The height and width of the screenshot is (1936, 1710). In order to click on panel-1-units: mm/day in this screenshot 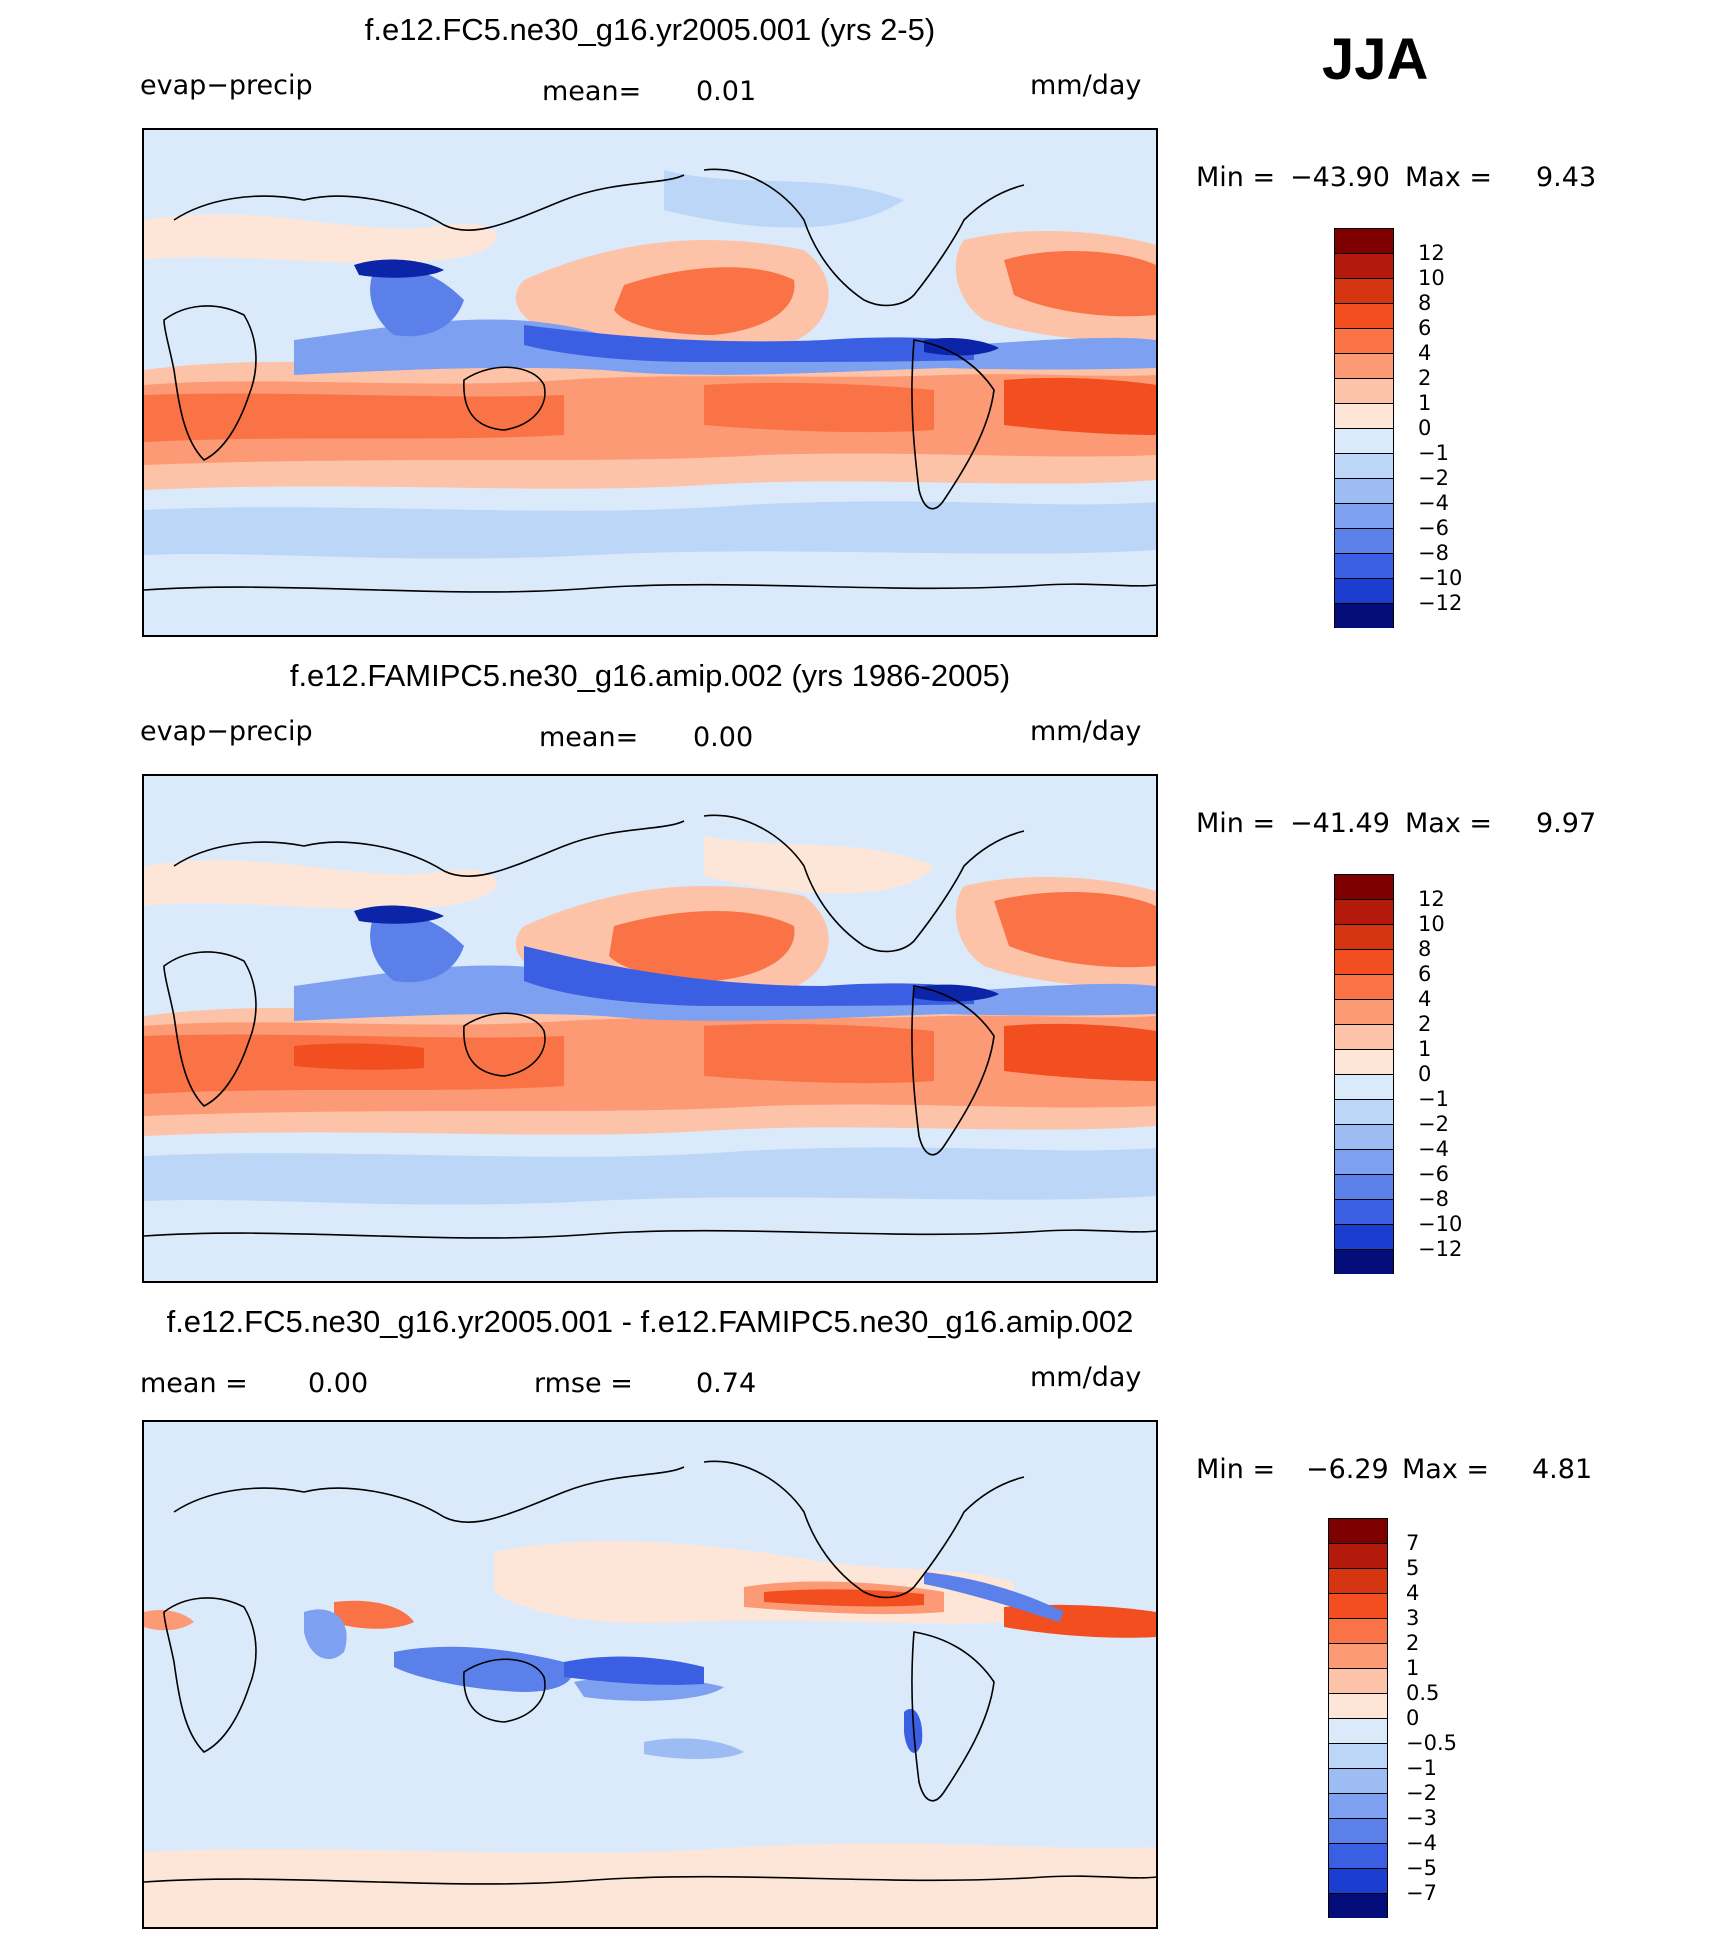, I will do `click(1086, 85)`.